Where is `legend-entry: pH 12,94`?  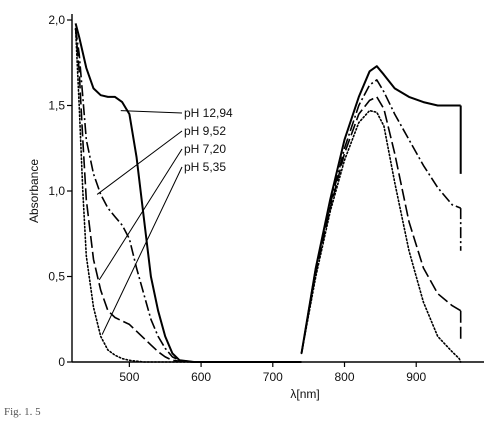
legend-entry: pH 12,94 is located at coordinates (176, 113).